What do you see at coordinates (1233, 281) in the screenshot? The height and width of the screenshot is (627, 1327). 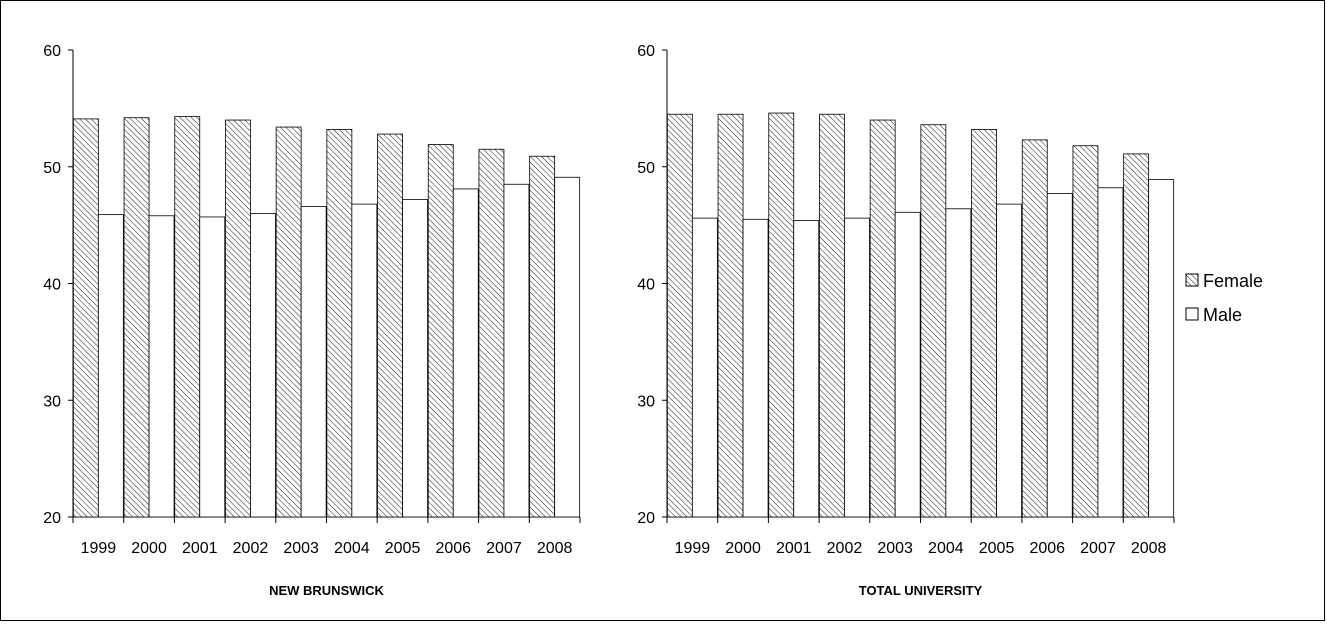 I see `legend-label-female: Female` at bounding box center [1233, 281].